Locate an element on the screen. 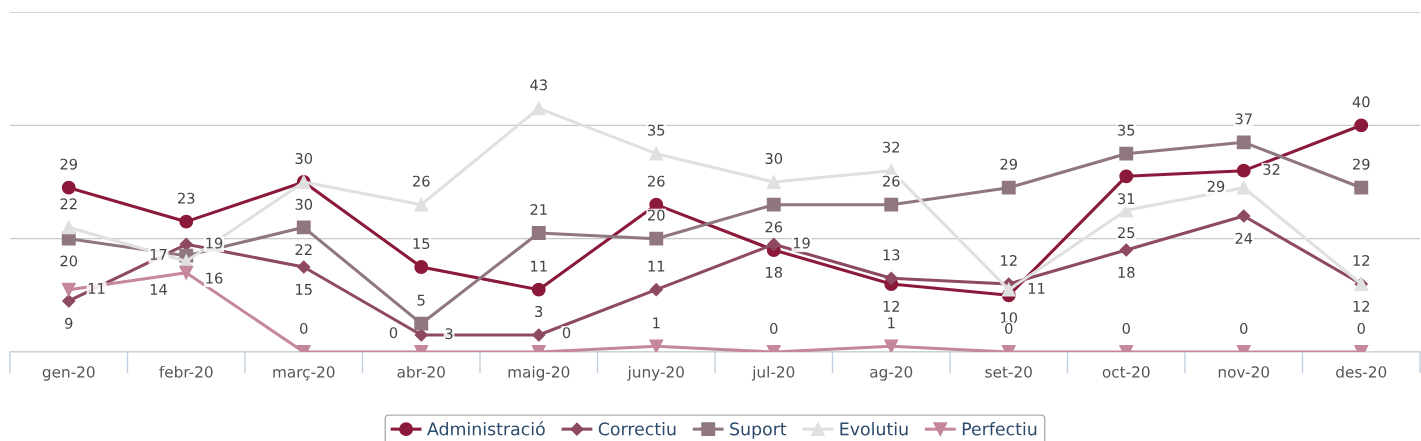 The width and height of the screenshot is (1421, 441). legend-label: Perfectiu is located at coordinates (999, 429).